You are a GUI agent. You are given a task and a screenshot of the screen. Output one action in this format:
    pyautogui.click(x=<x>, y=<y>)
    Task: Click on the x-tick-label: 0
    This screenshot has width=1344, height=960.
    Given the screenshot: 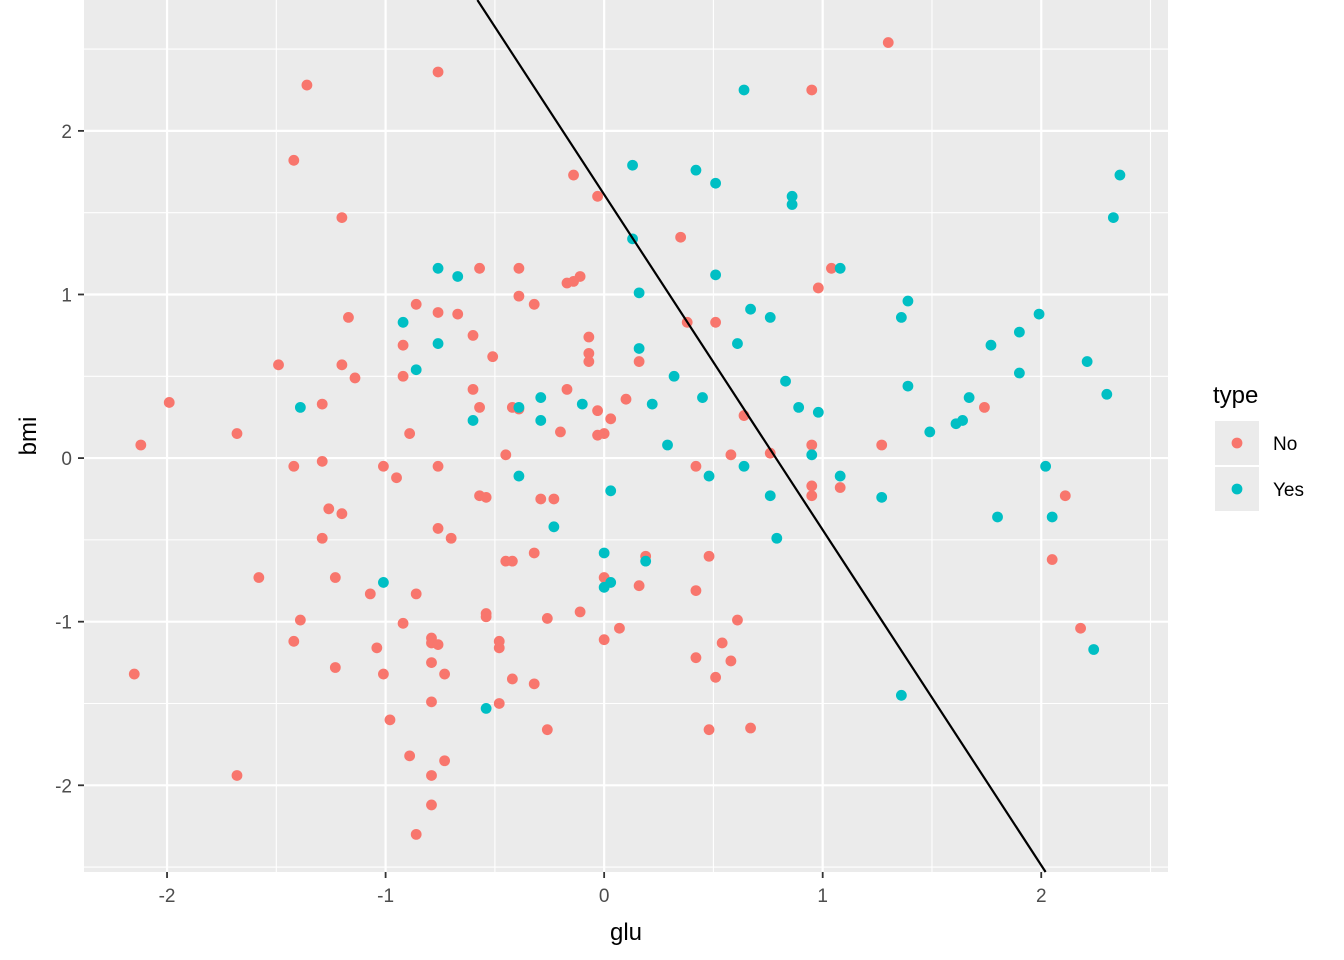 What is the action you would take?
    pyautogui.click(x=604, y=896)
    